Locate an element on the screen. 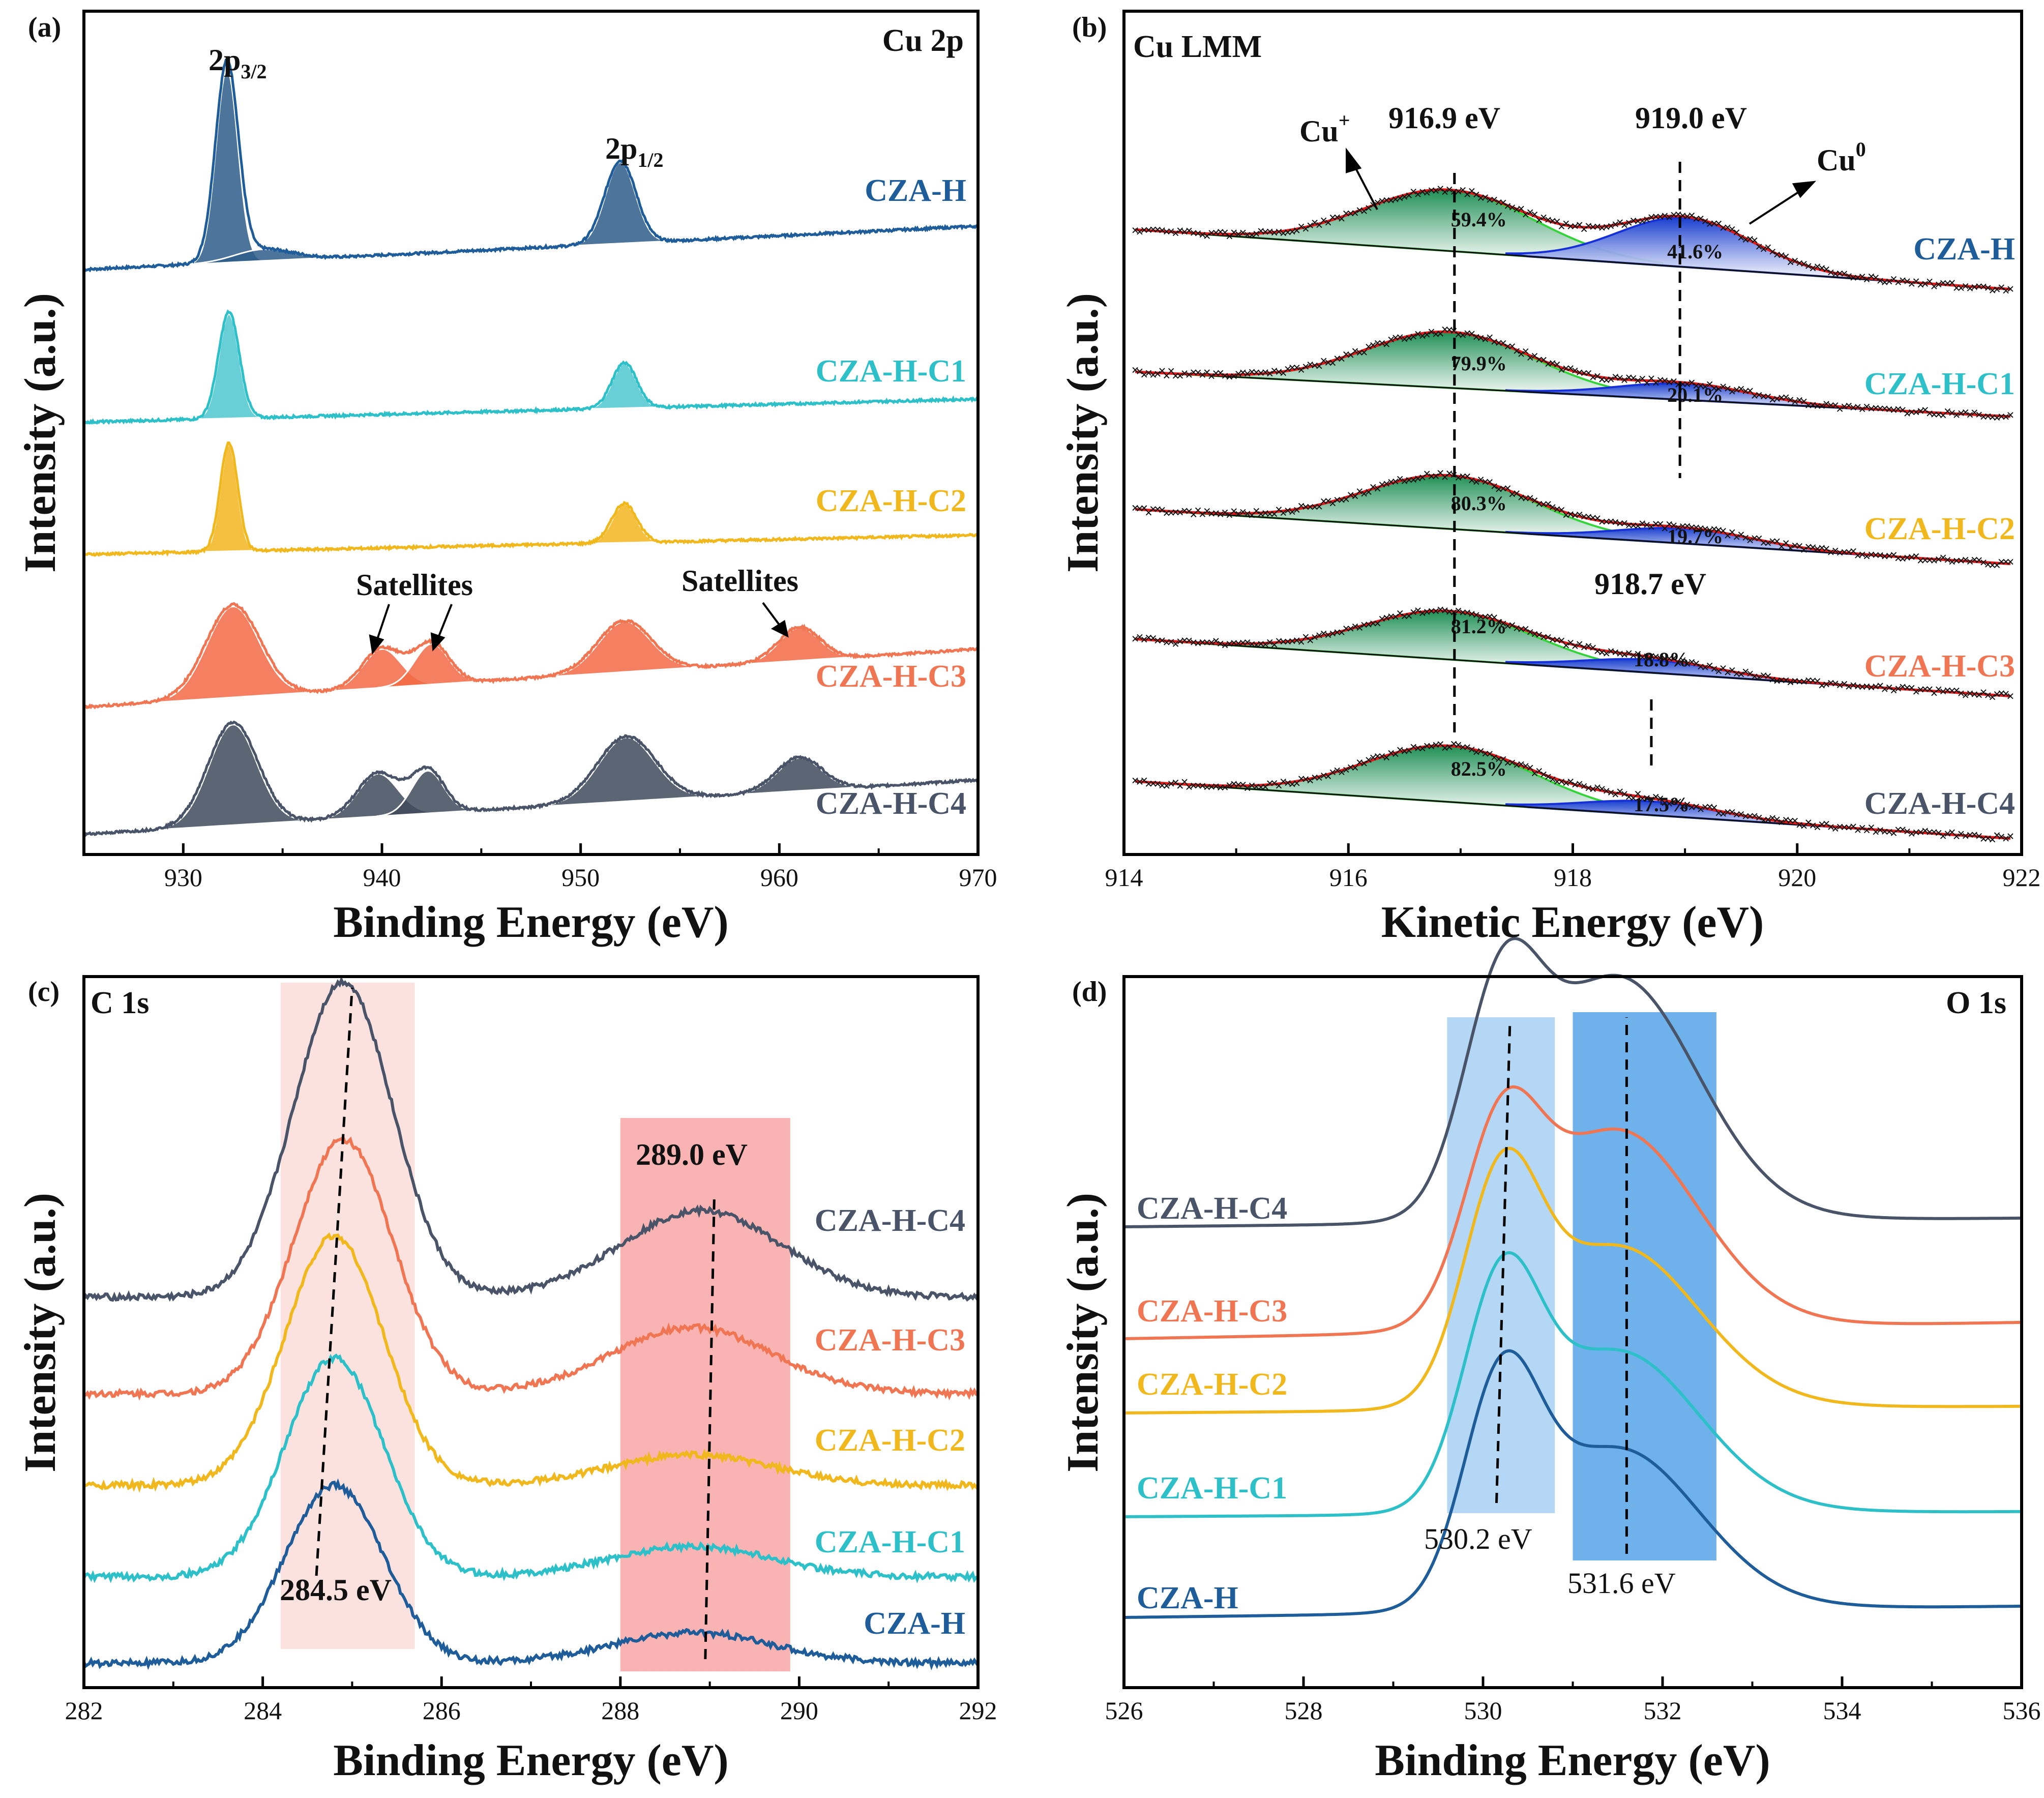 This screenshot has width=2044, height=1798. x-tick-label-c-282: 282 is located at coordinates (84, 1710).